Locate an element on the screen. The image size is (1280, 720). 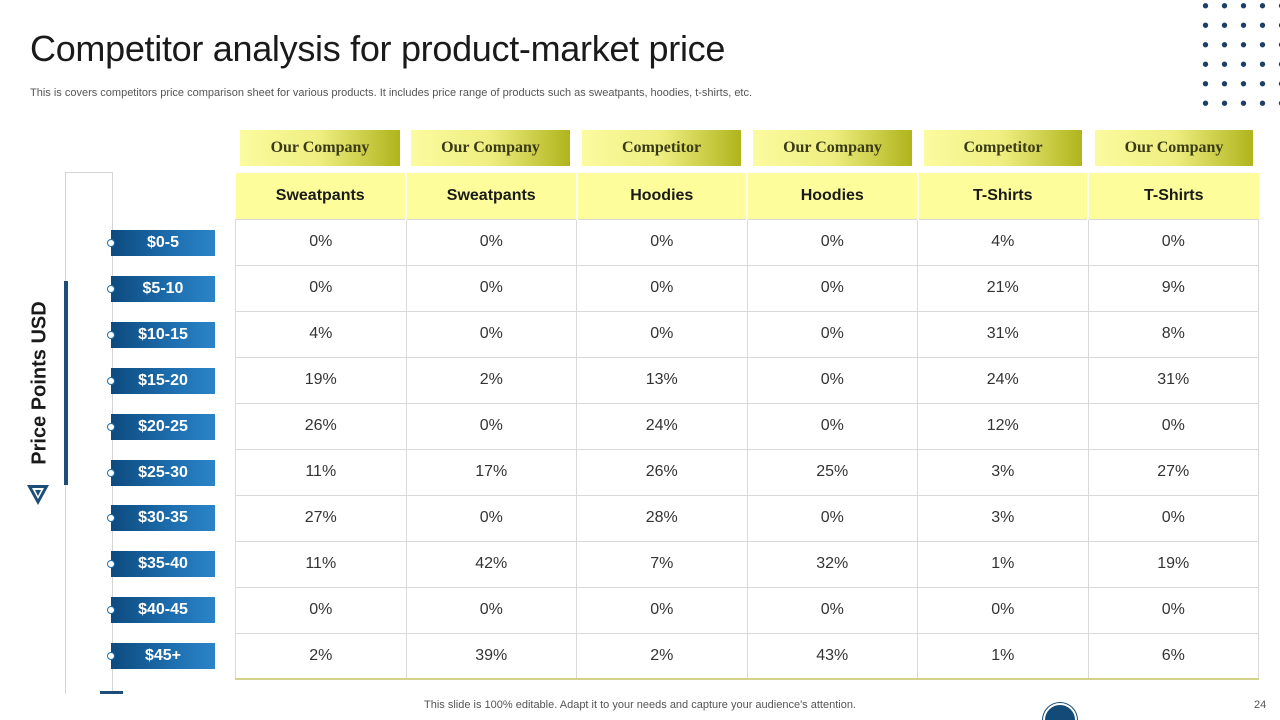
table-cell: 12% is located at coordinates (1003, 426).